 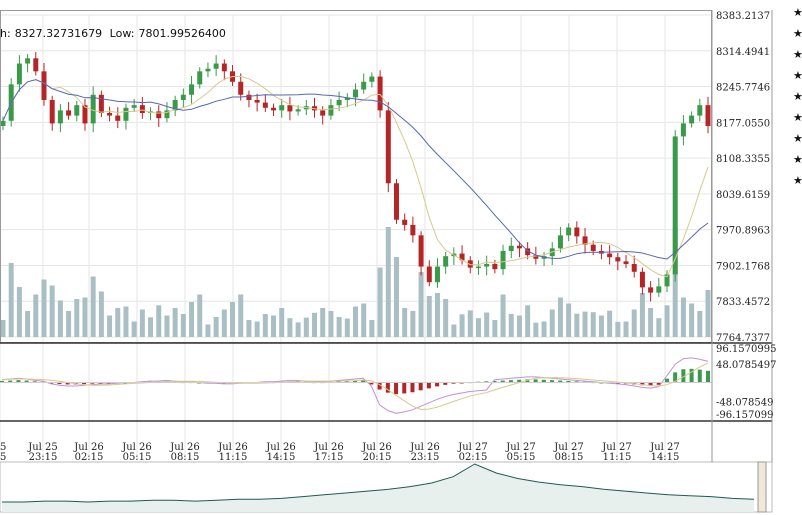 I want to click on macd-tick-label: -96.157099, so click(x=744, y=415).